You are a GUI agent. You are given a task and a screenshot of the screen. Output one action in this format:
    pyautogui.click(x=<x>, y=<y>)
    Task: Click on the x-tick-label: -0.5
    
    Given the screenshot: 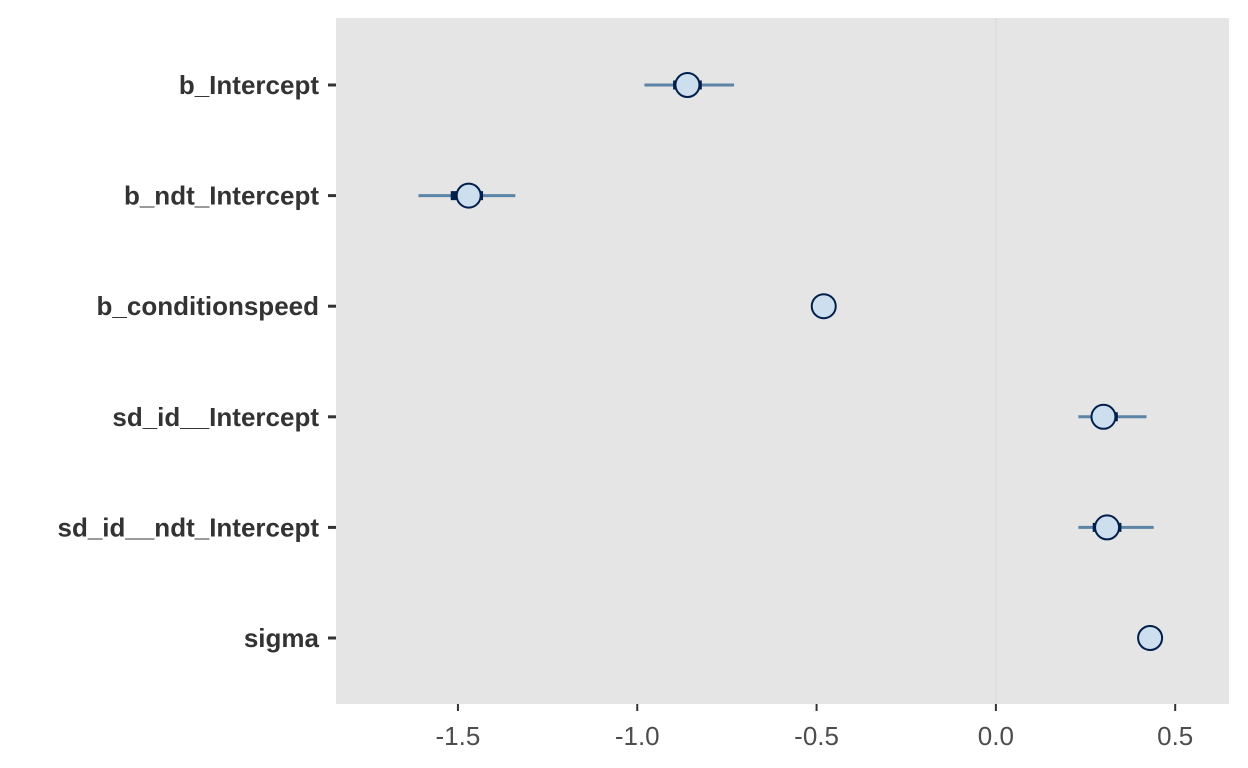 What is the action you would take?
    pyautogui.click(x=816, y=736)
    